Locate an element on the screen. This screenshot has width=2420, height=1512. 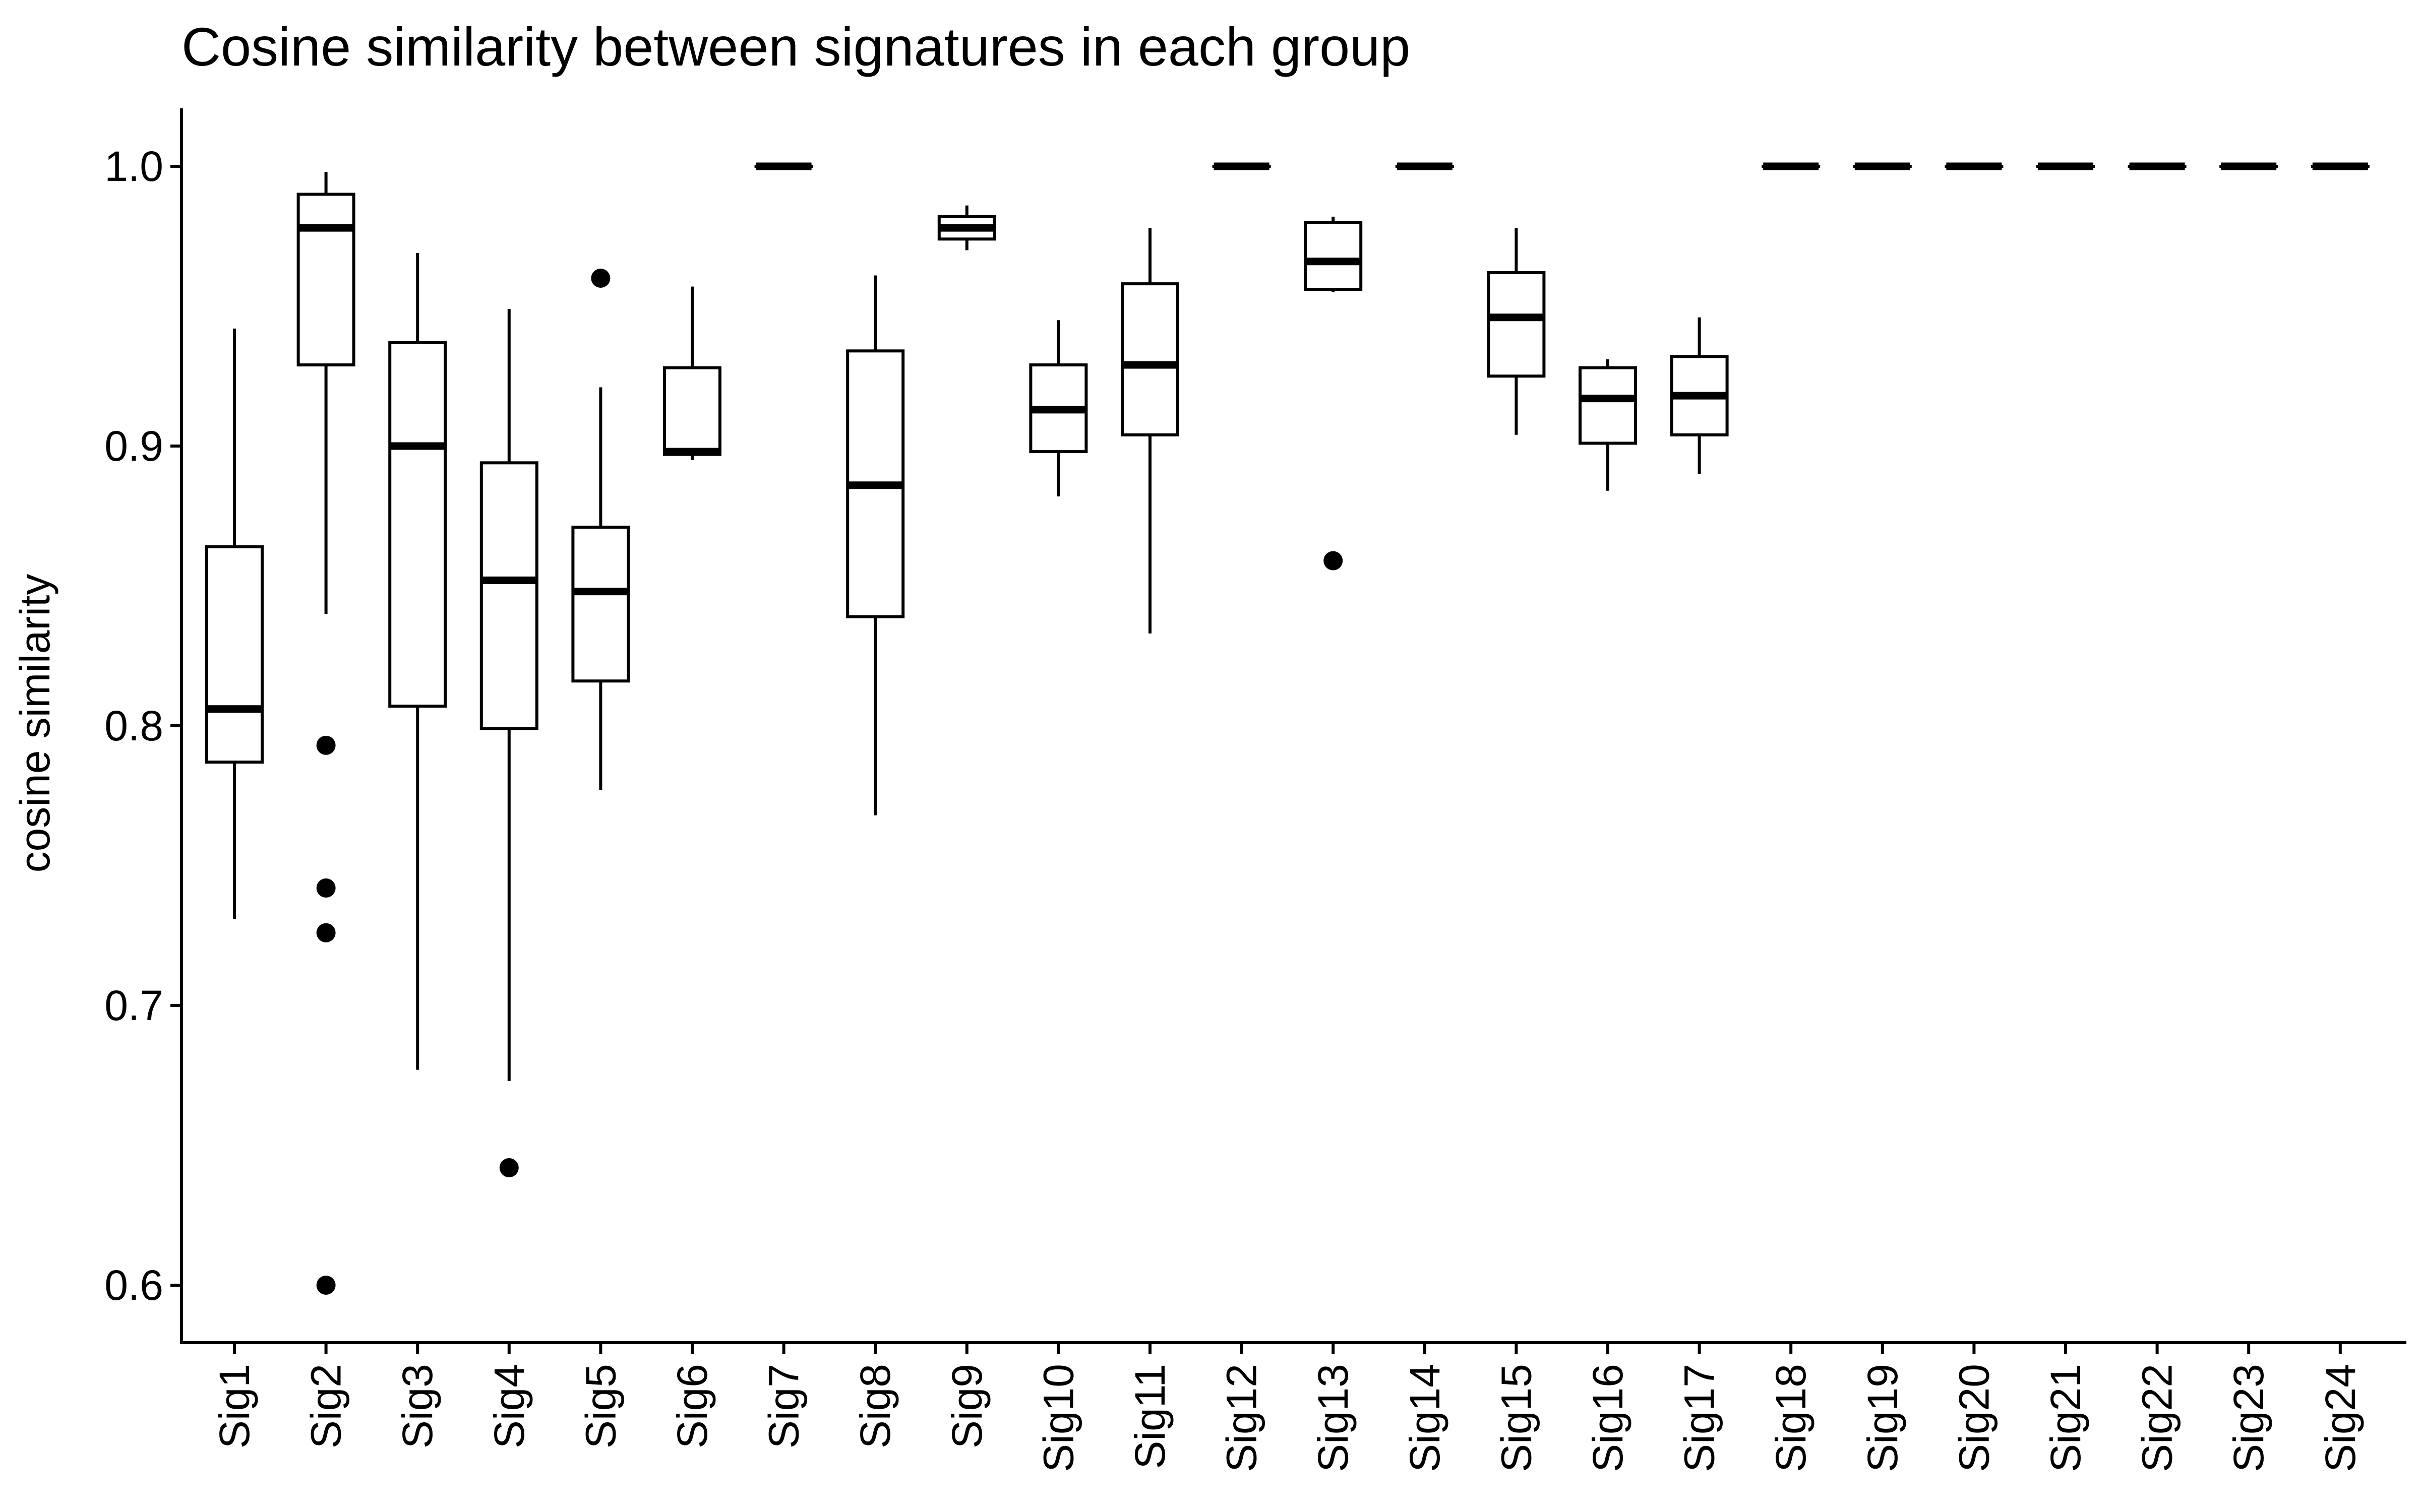
y-axis-label: cosine similarity is located at coordinates (34, 723).